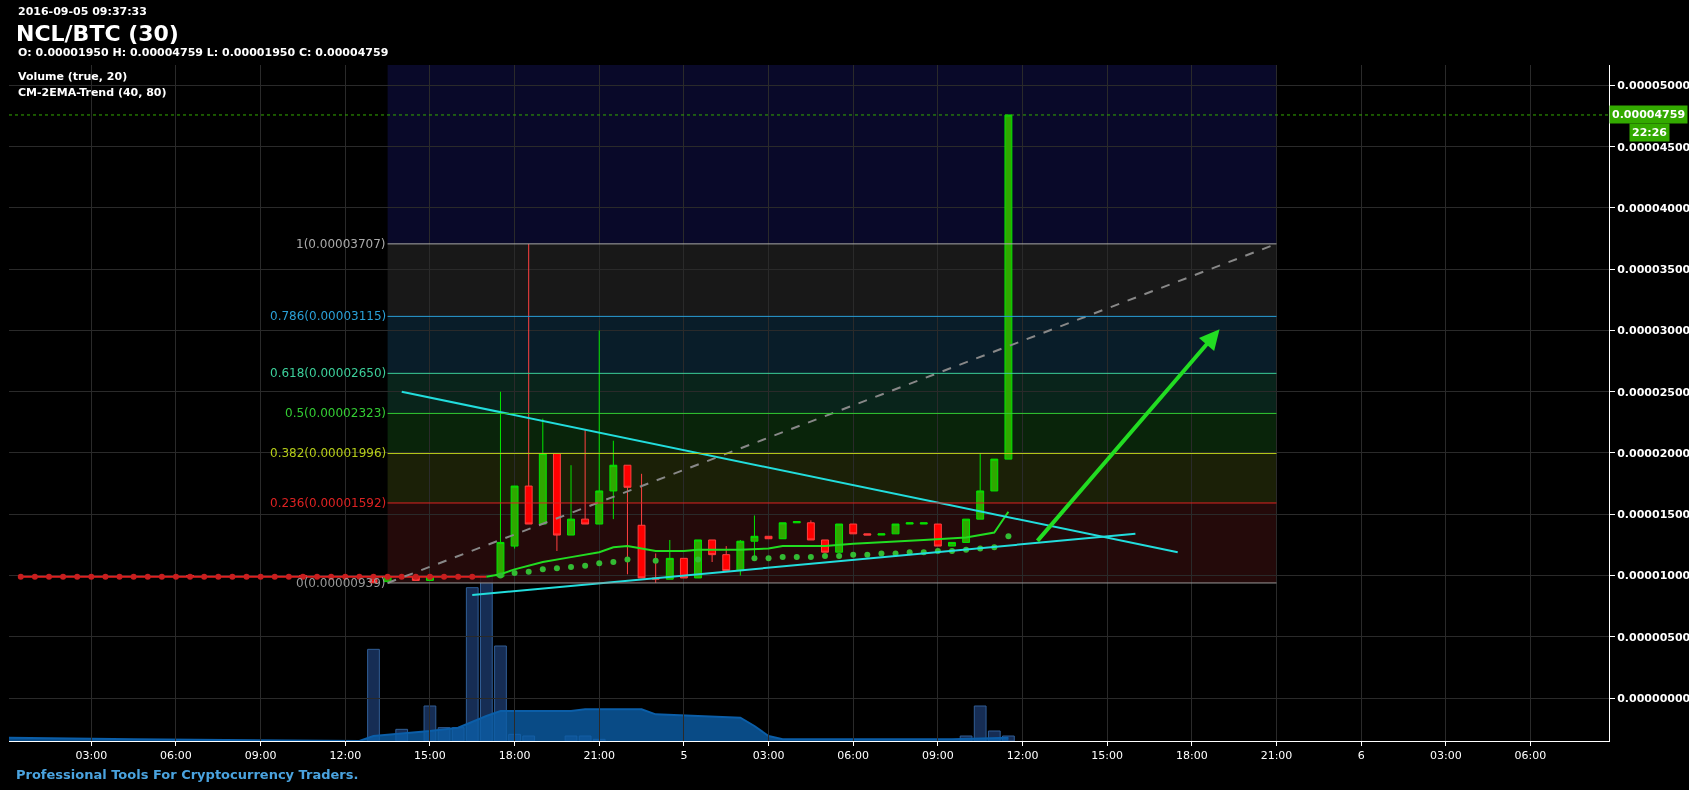 The width and height of the screenshot is (1689, 790). What do you see at coordinates (328, 453) in the screenshot?
I see `ref-line-label: 0.382(0.00001996)` at bounding box center [328, 453].